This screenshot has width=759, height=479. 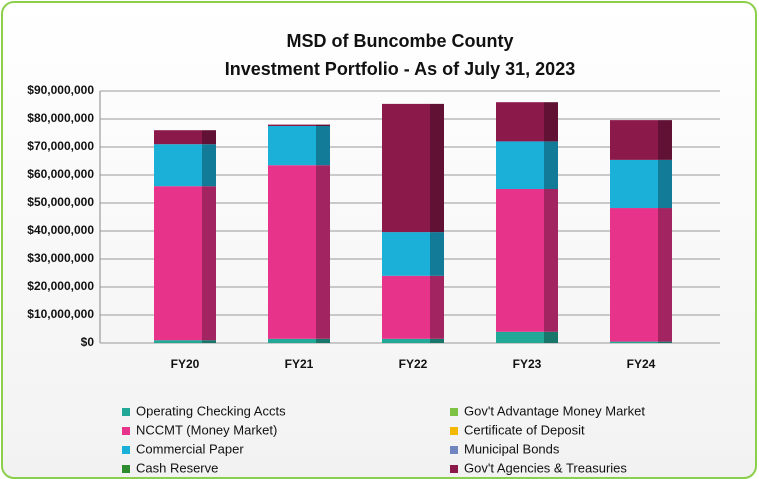 I want to click on x-tick-label: FY22, so click(x=413, y=364).